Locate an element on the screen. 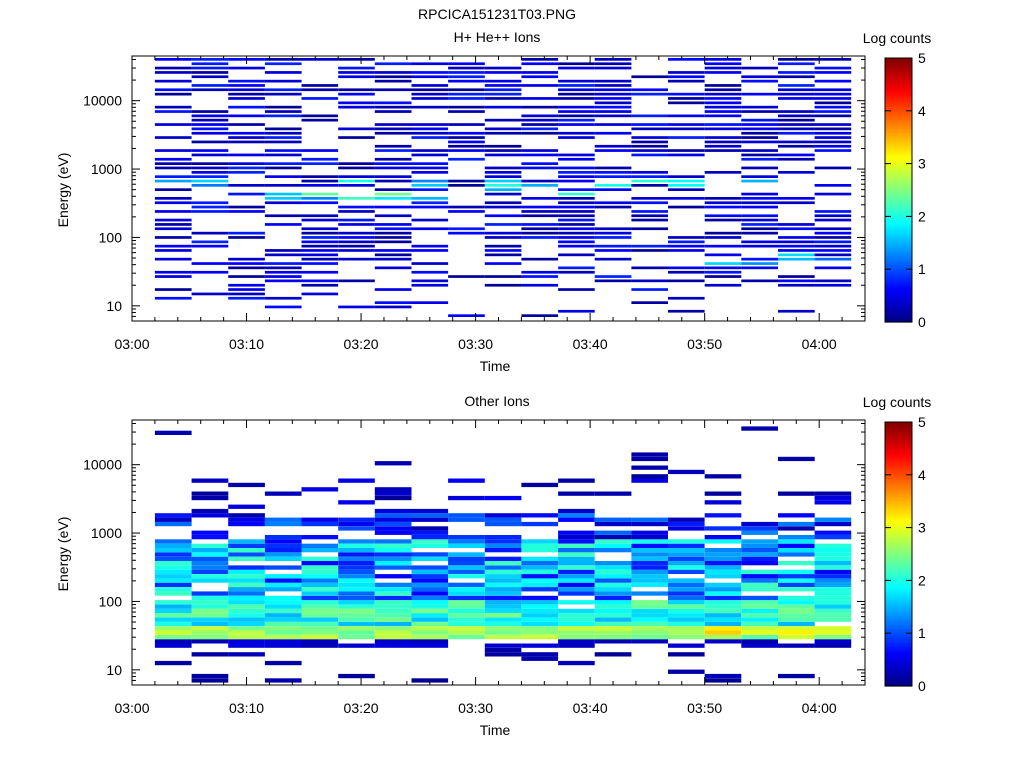  colorbar-tick-label: 0 is located at coordinates (922, 686).